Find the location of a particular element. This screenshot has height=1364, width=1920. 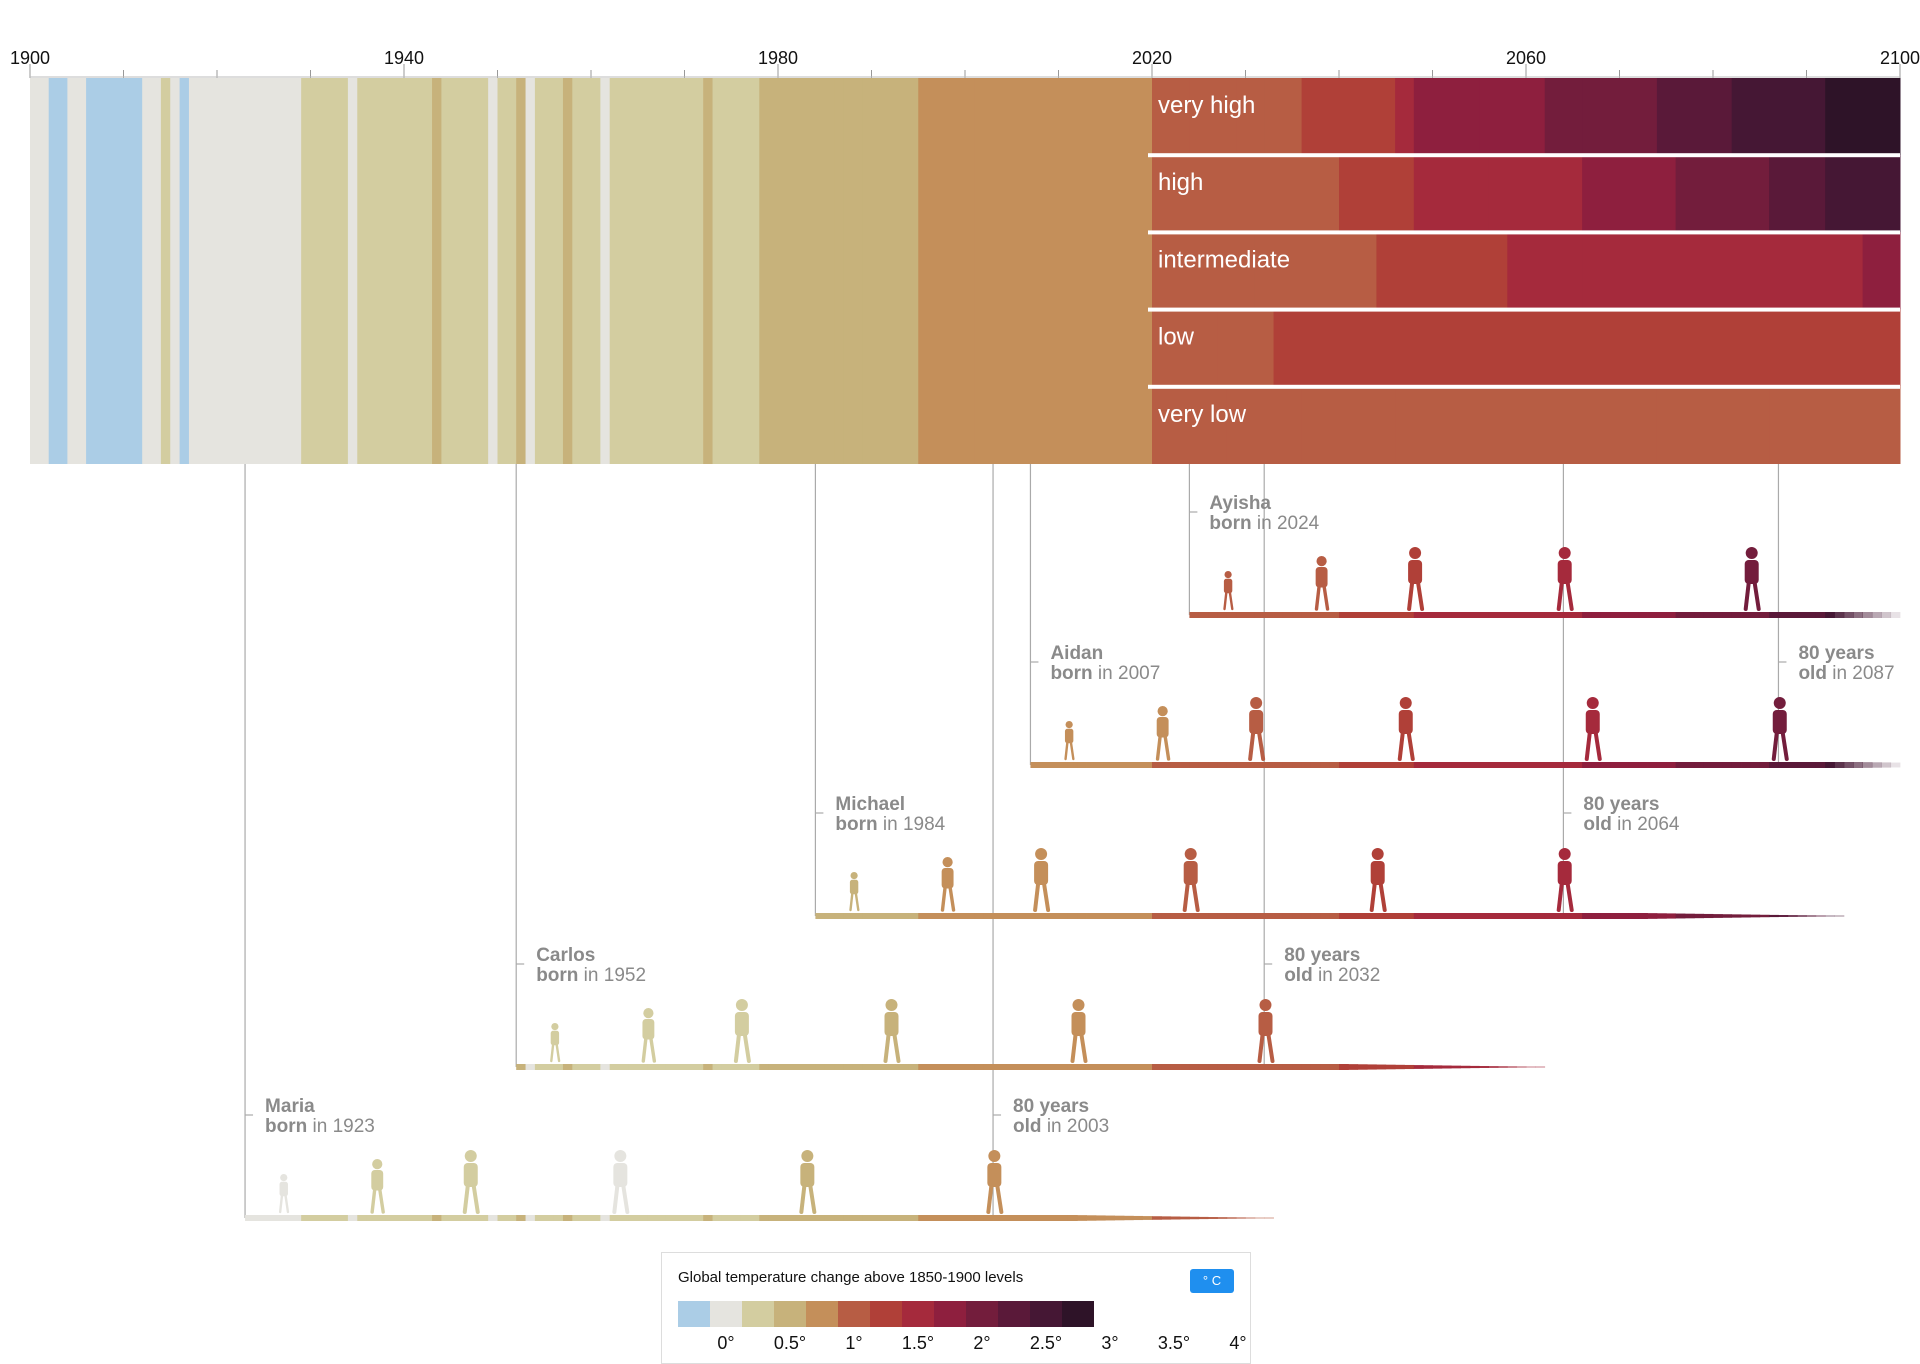

scenario-stripes: very high high intermediate low very low is located at coordinates (1524, 271).